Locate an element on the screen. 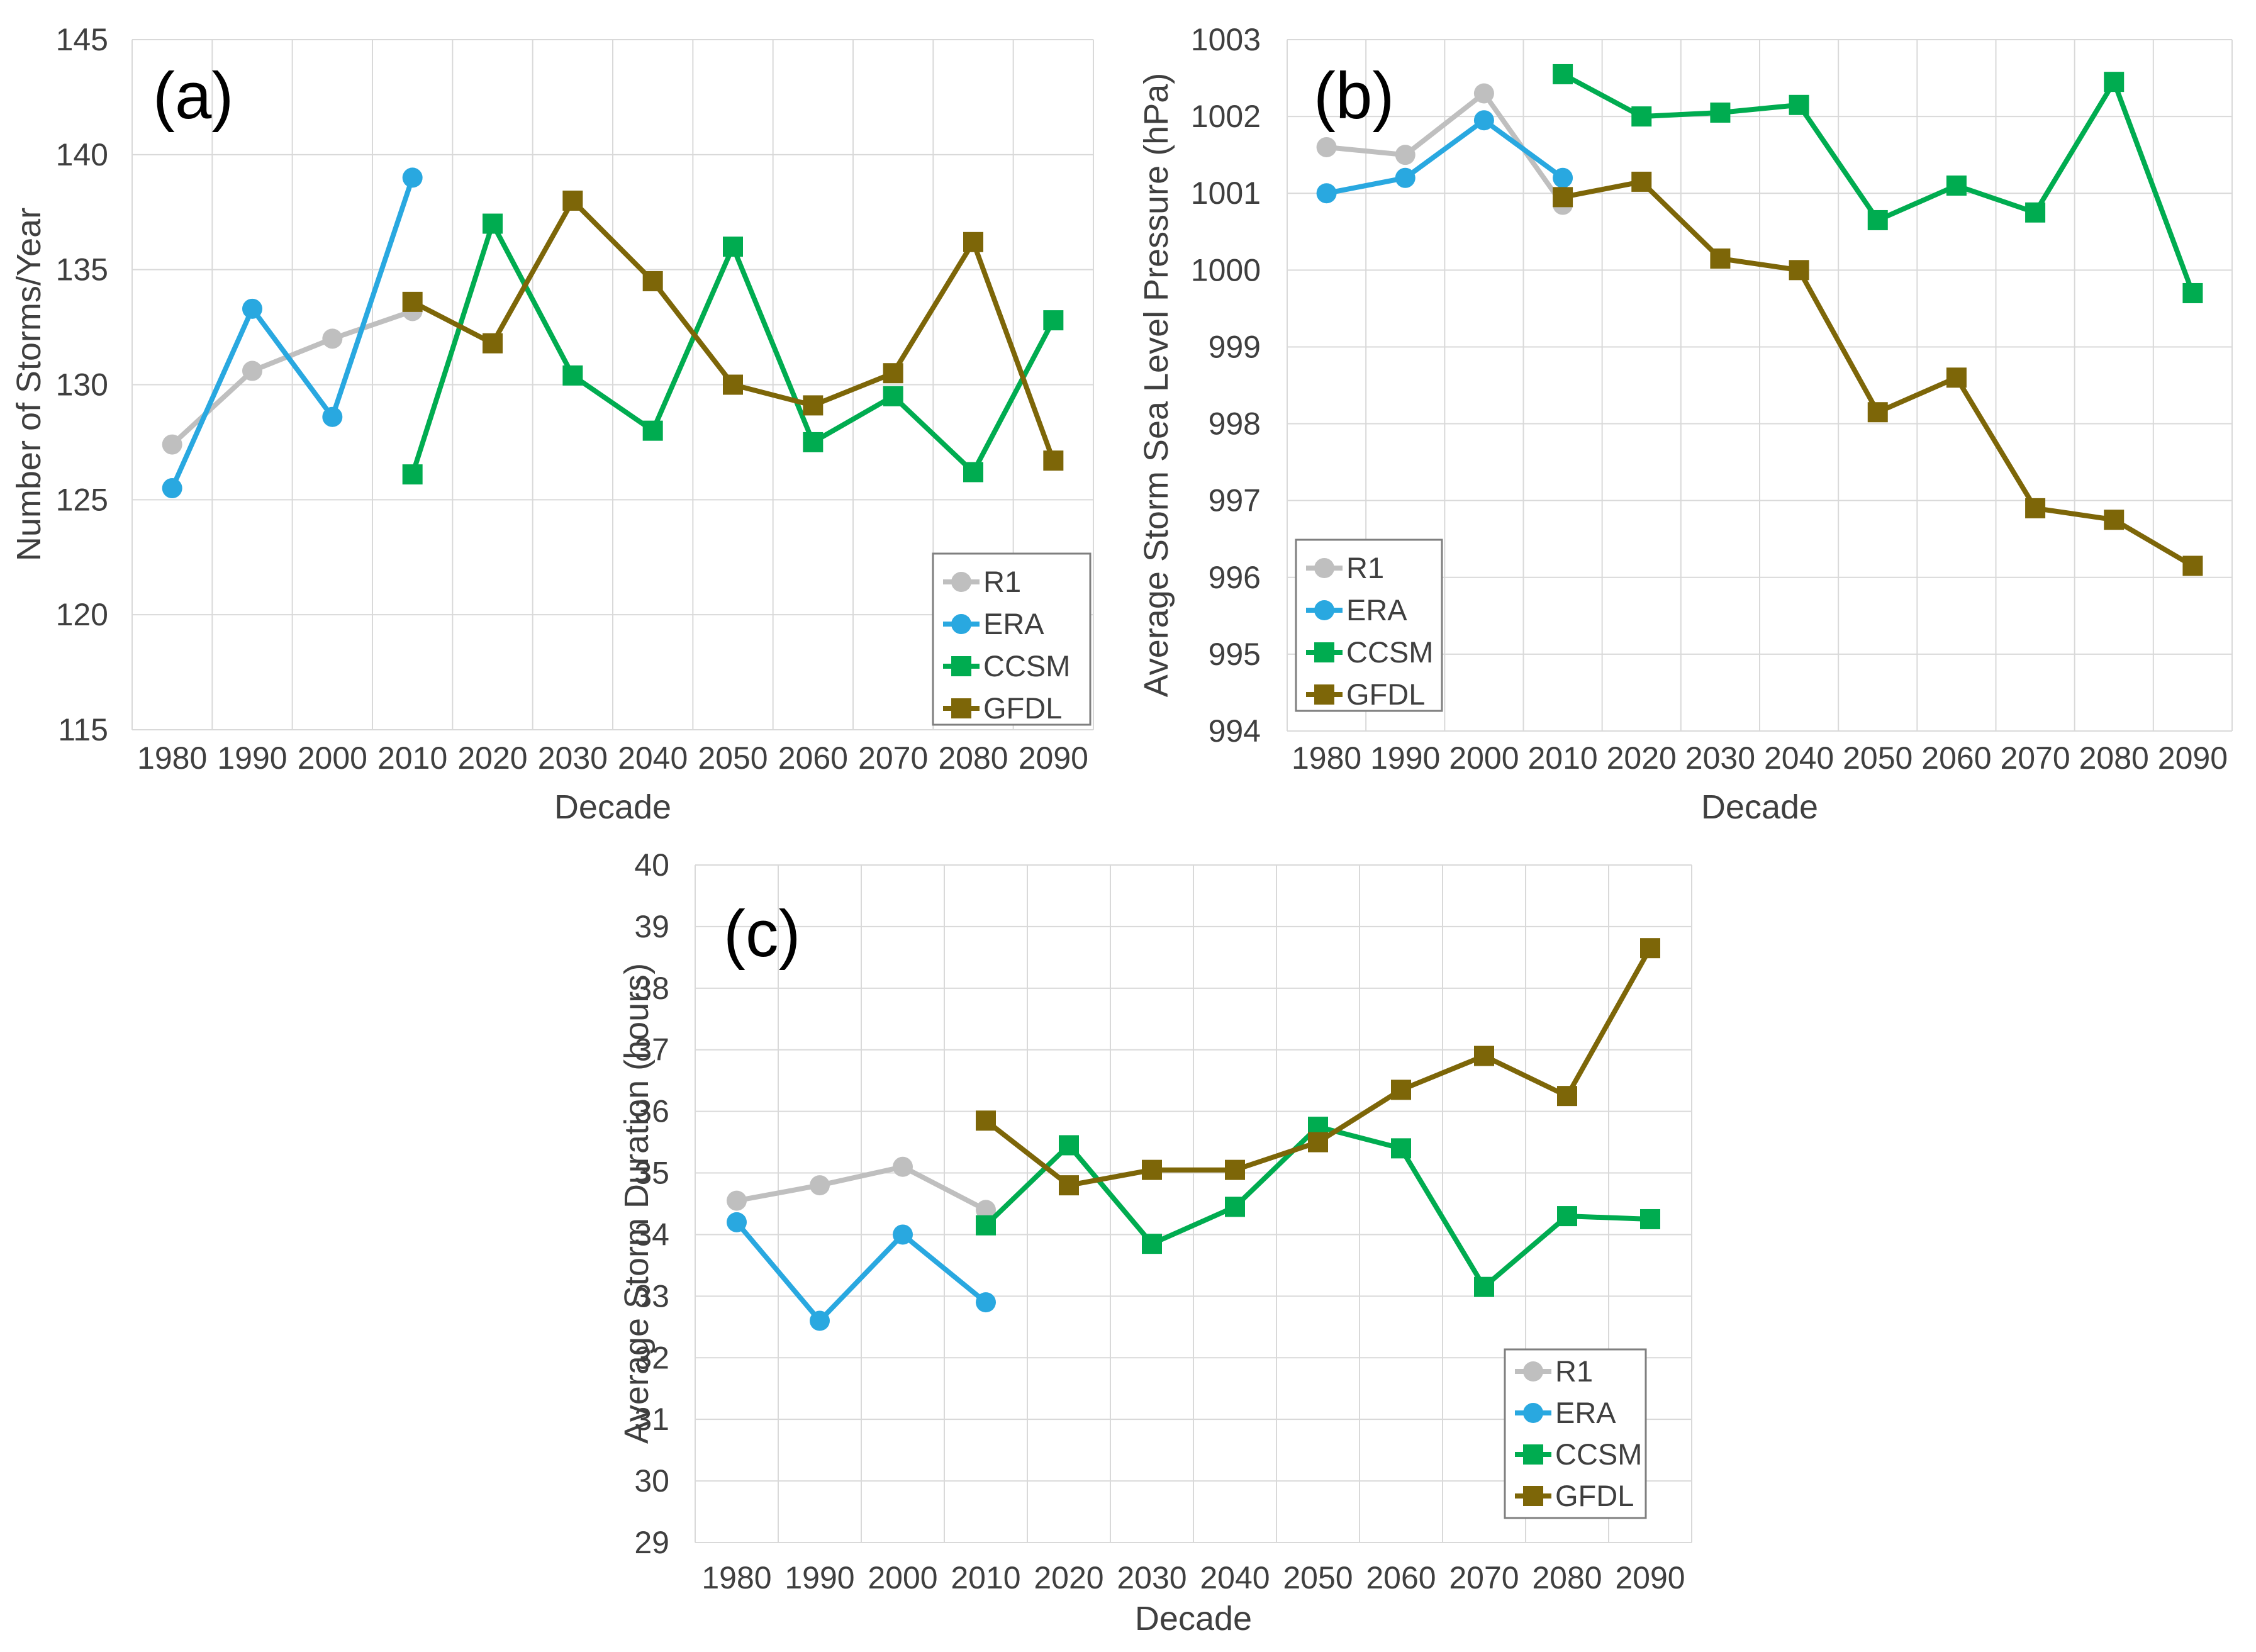  legend-label-CCSM-a: CCSM is located at coordinates (1026, 666).